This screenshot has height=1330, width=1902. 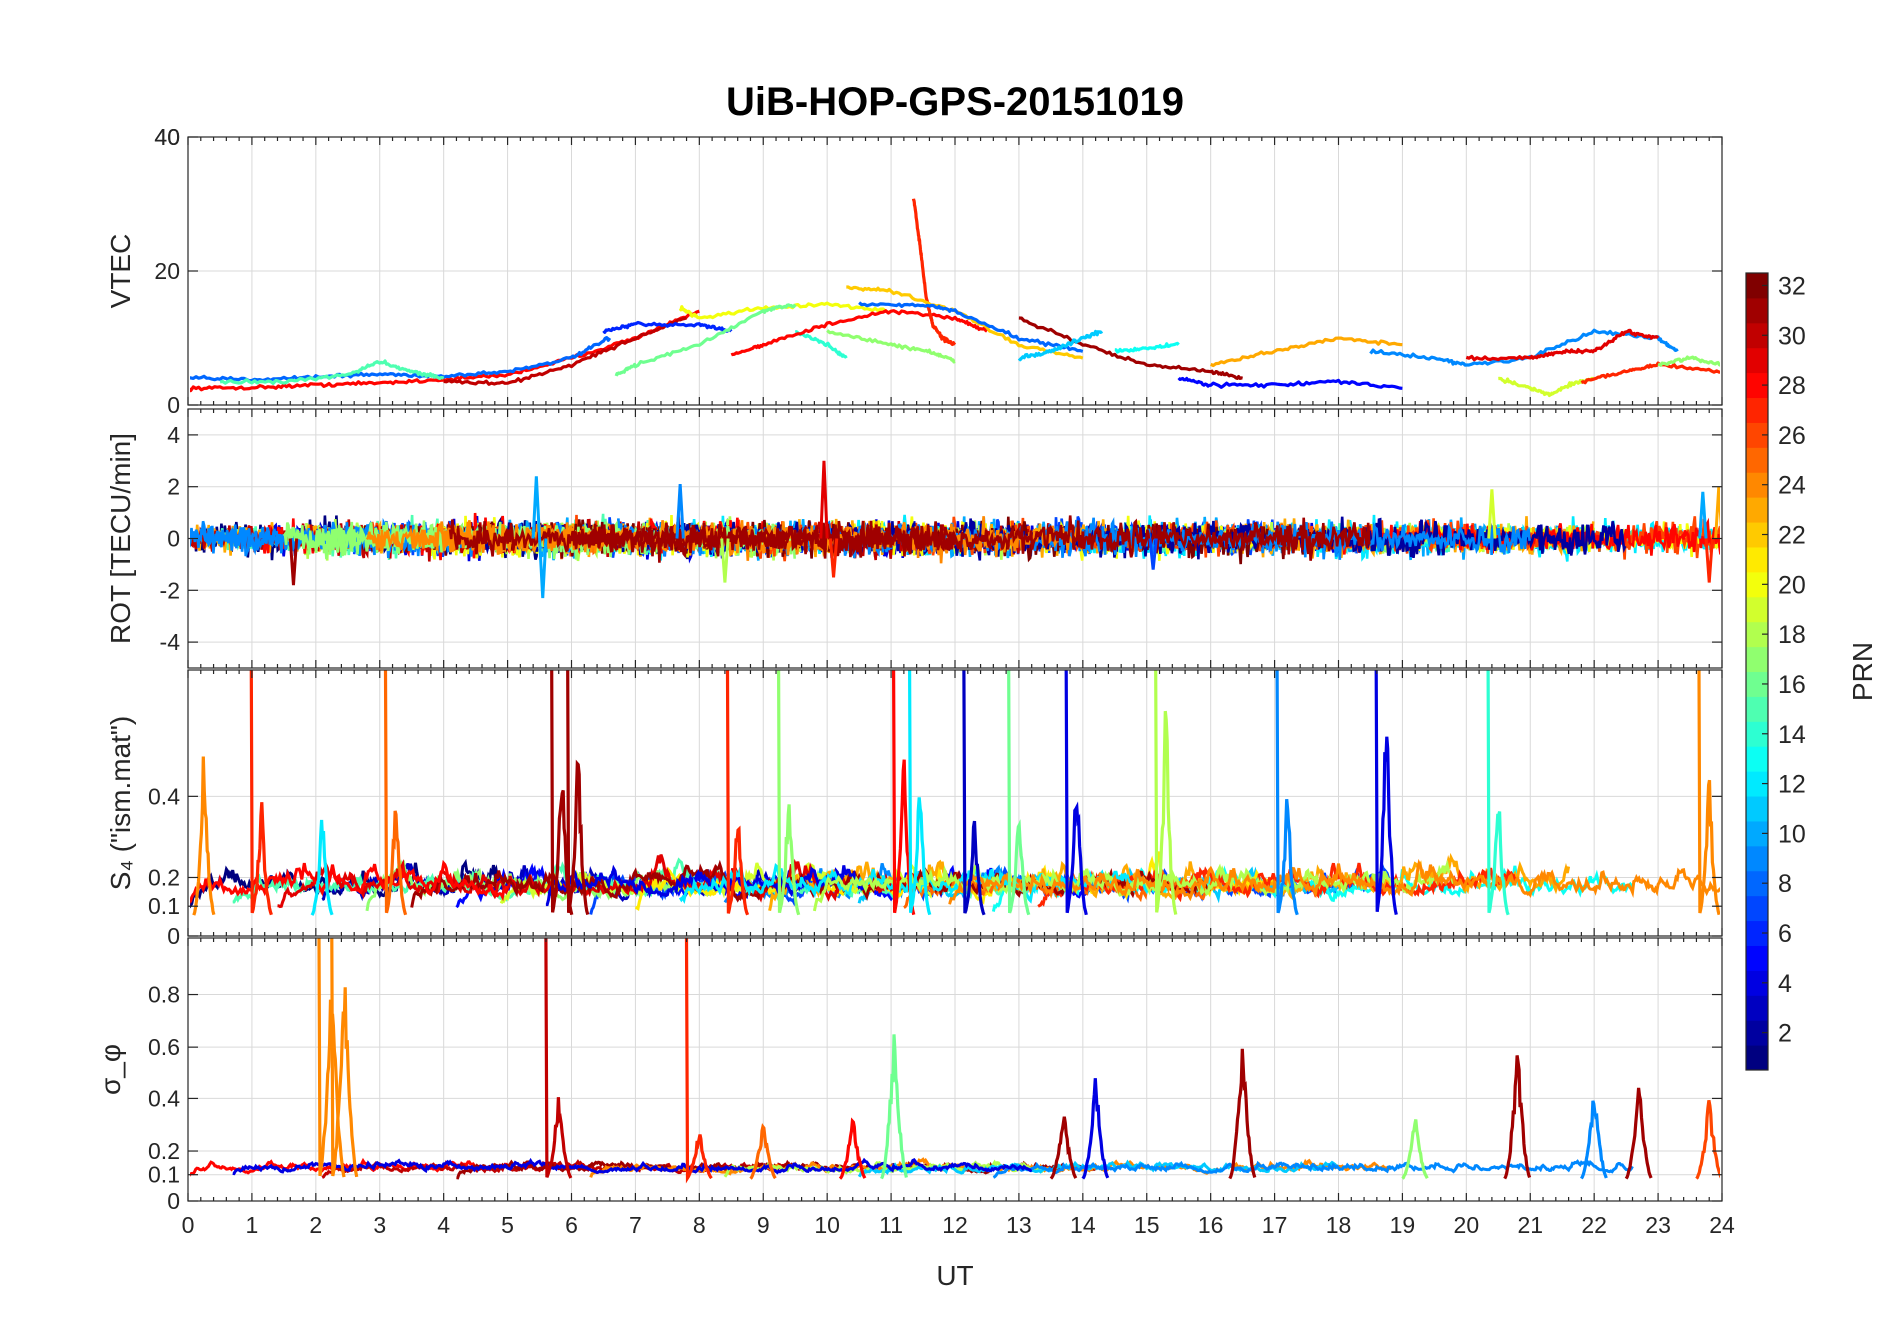 I want to click on colorbar-tick-label: 6, so click(x=1785, y=934).